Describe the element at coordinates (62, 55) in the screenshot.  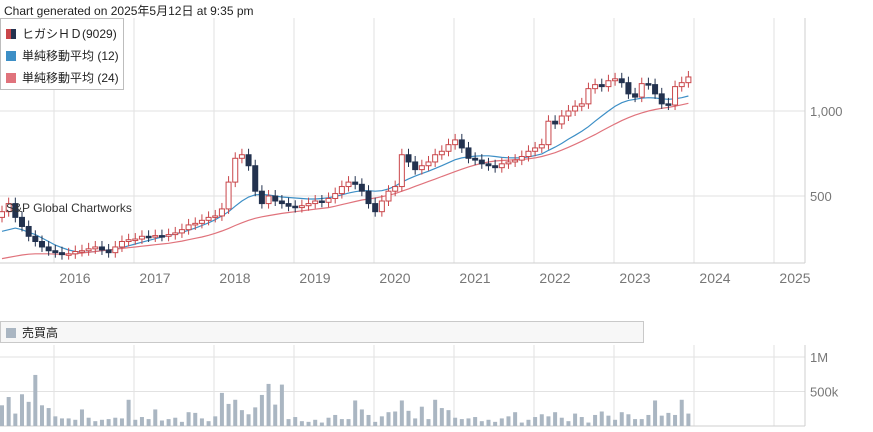
I see `legend-item-ma12: 単純移動平均 (12)` at that location.